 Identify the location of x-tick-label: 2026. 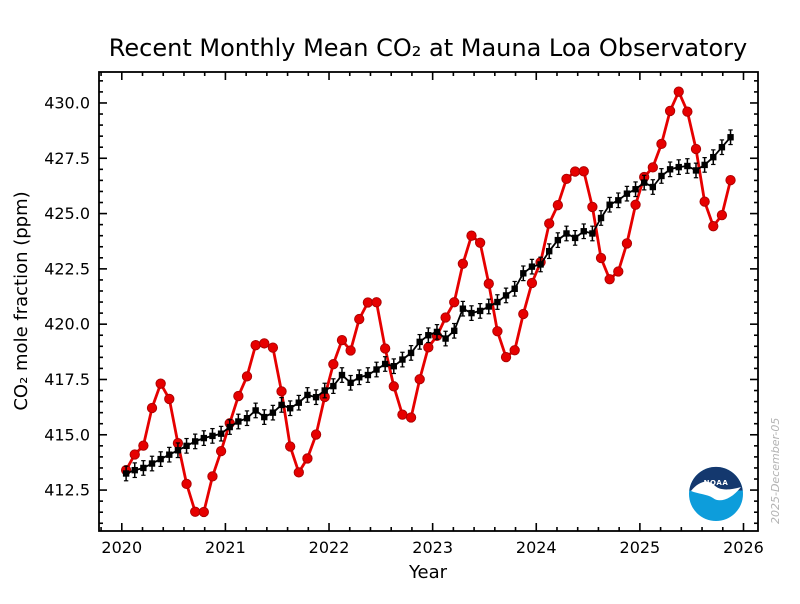
(743, 547).